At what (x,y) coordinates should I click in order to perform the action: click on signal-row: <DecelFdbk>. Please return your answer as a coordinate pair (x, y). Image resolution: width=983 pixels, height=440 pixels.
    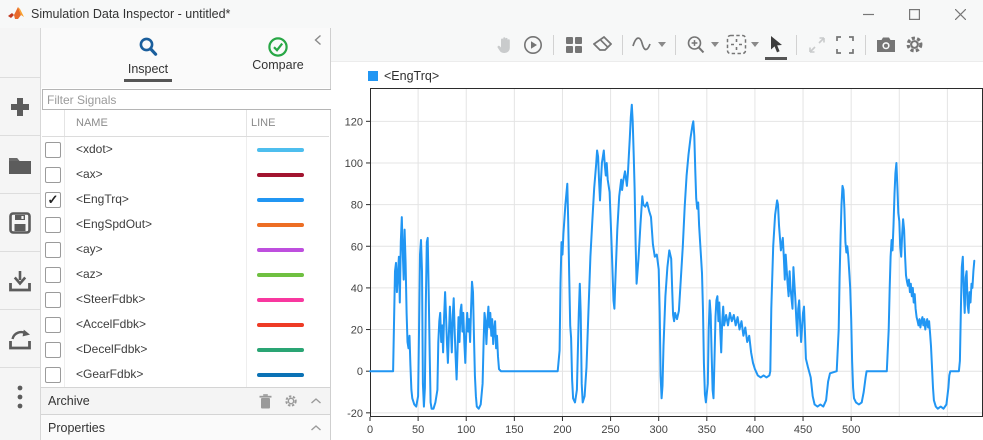
    Looking at the image, I should click on (185, 349).